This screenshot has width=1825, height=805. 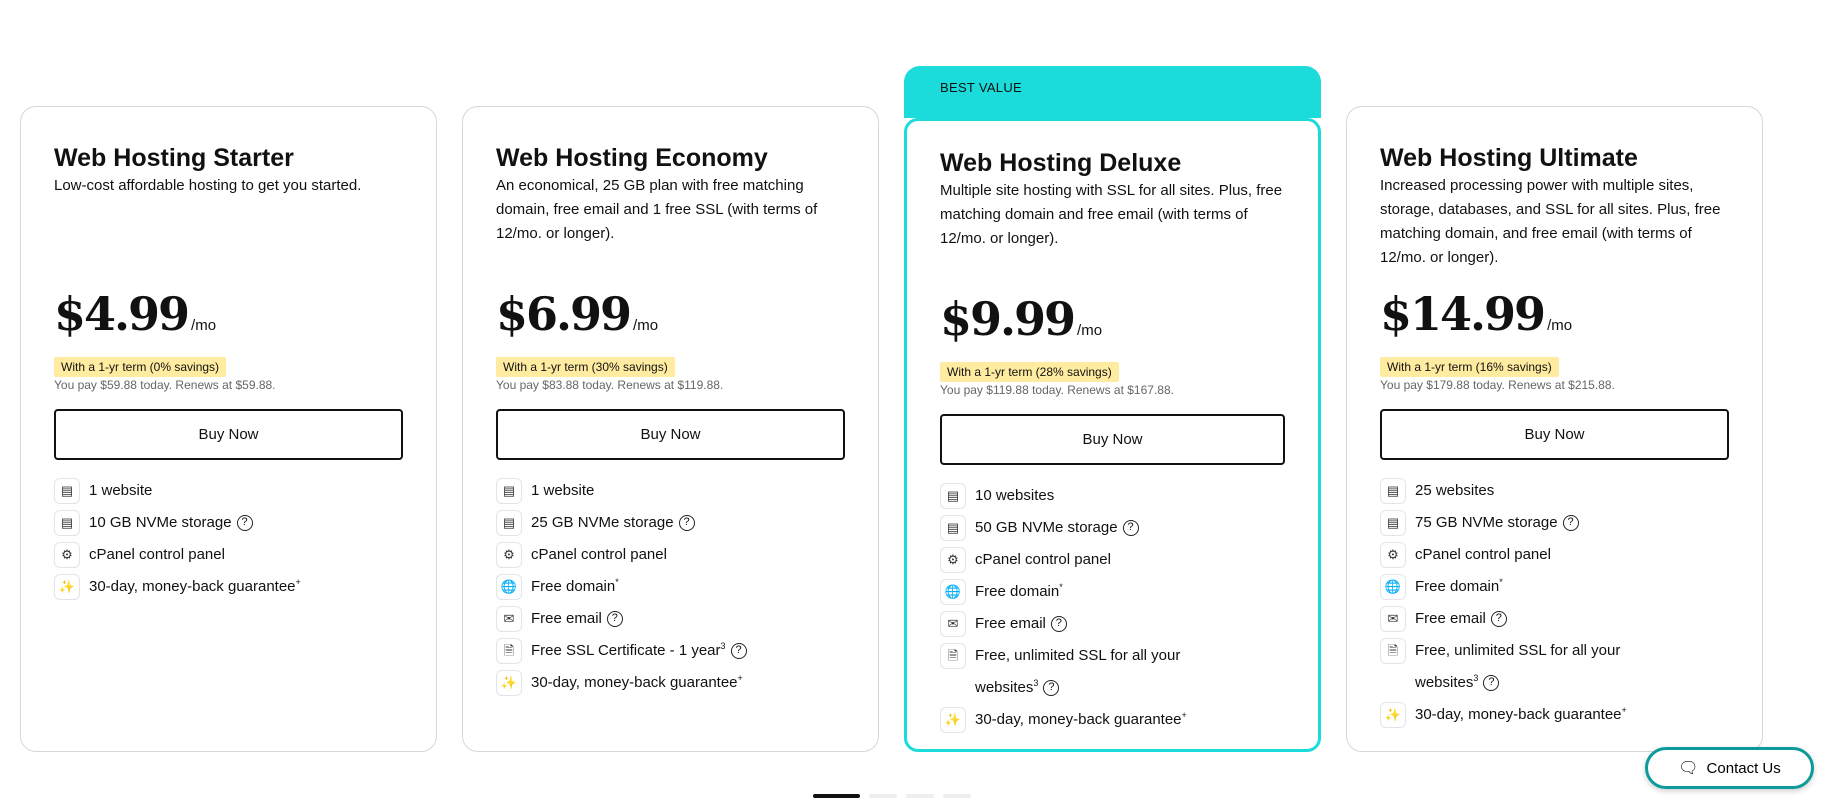 What do you see at coordinates (122, 314) in the screenshot?
I see `plan-price: $4.99` at bounding box center [122, 314].